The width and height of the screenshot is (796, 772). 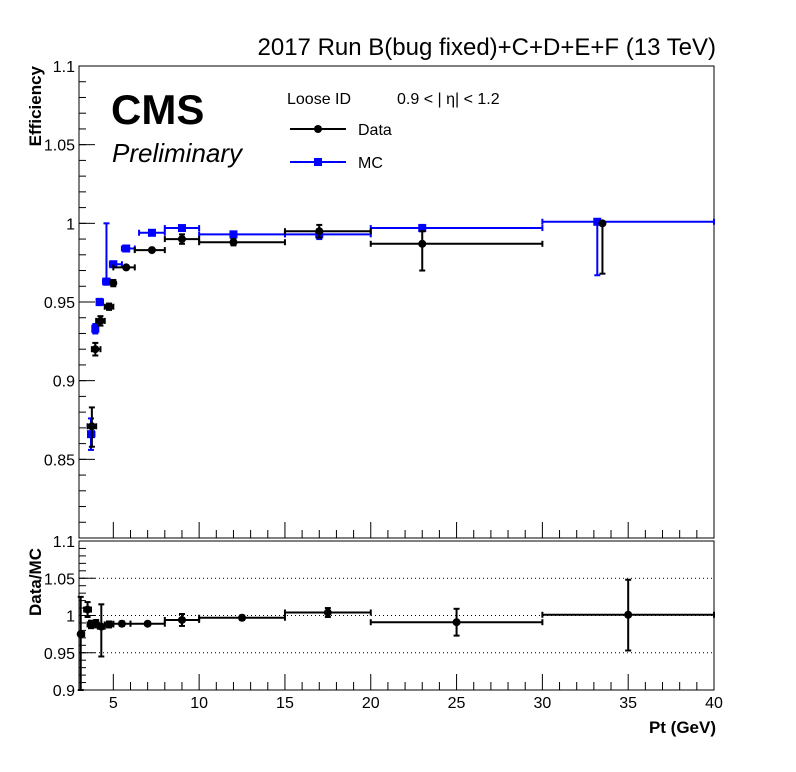 I want to click on x-axis-label: Pt (GeV), so click(x=682, y=727).